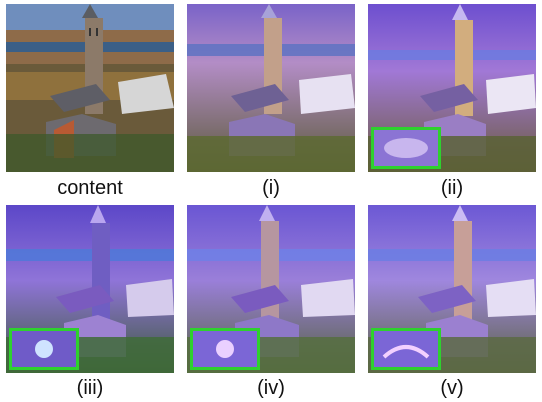 This screenshot has height=402, width=542. I want to click on stylized-image-i, so click(271, 88).